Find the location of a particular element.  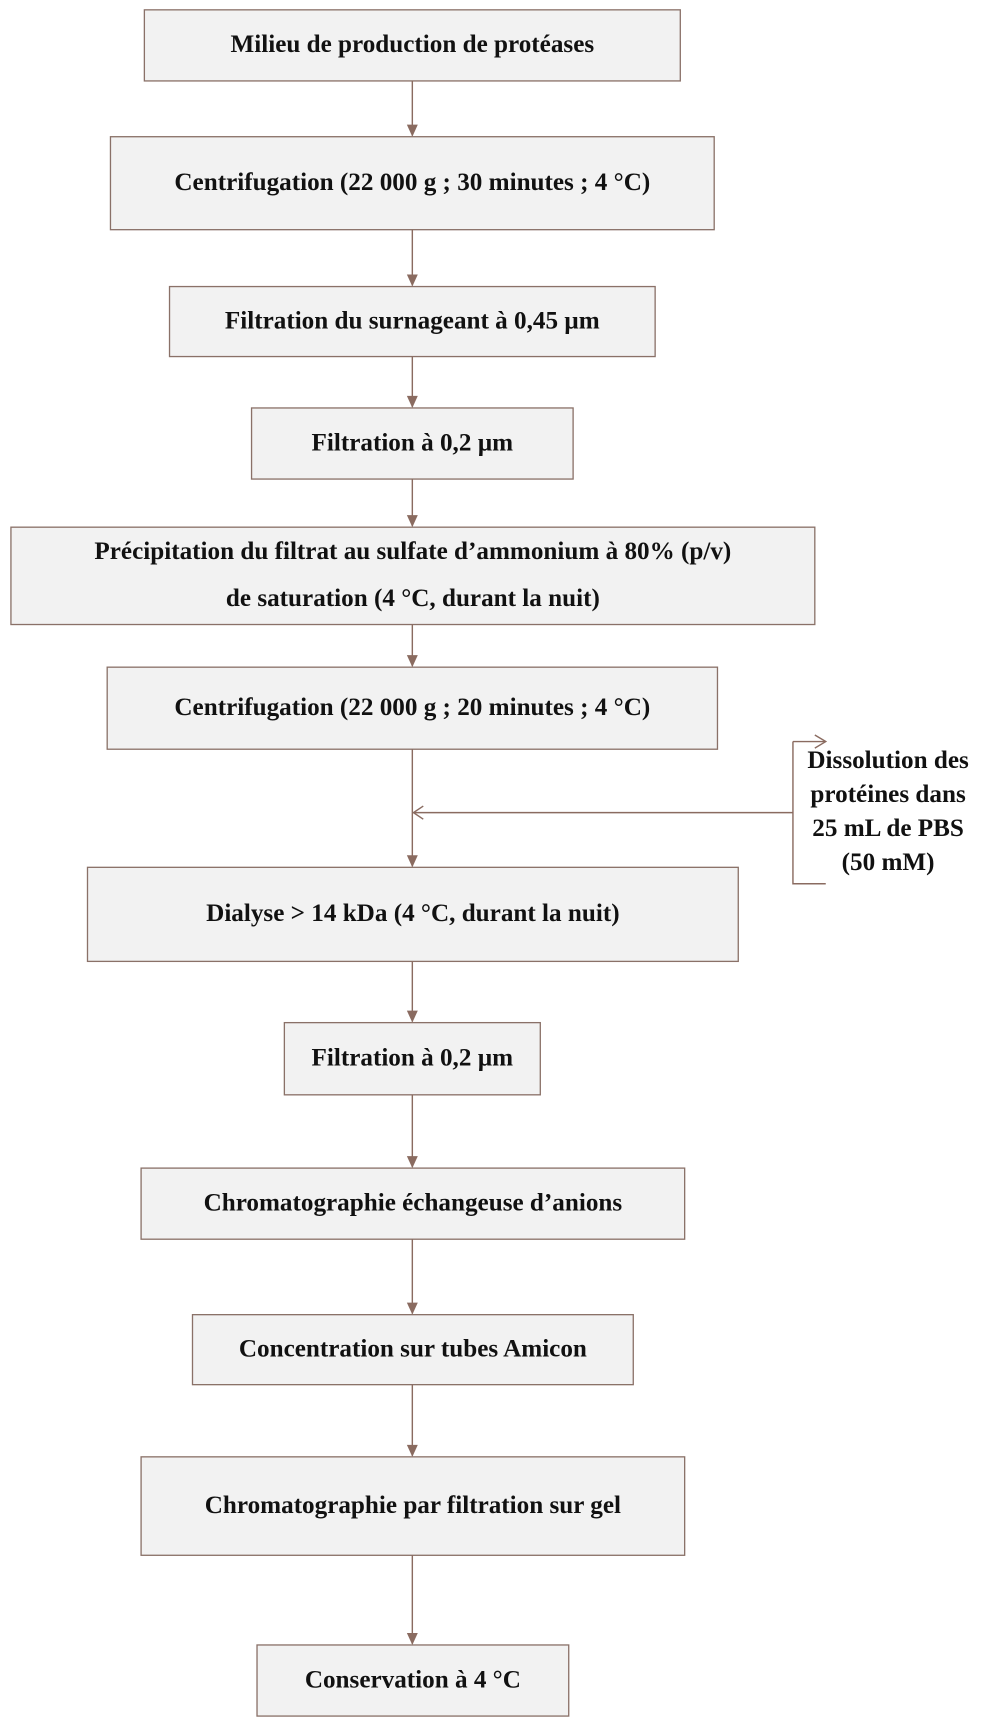

side-bracket is located at coordinates (809, 812).